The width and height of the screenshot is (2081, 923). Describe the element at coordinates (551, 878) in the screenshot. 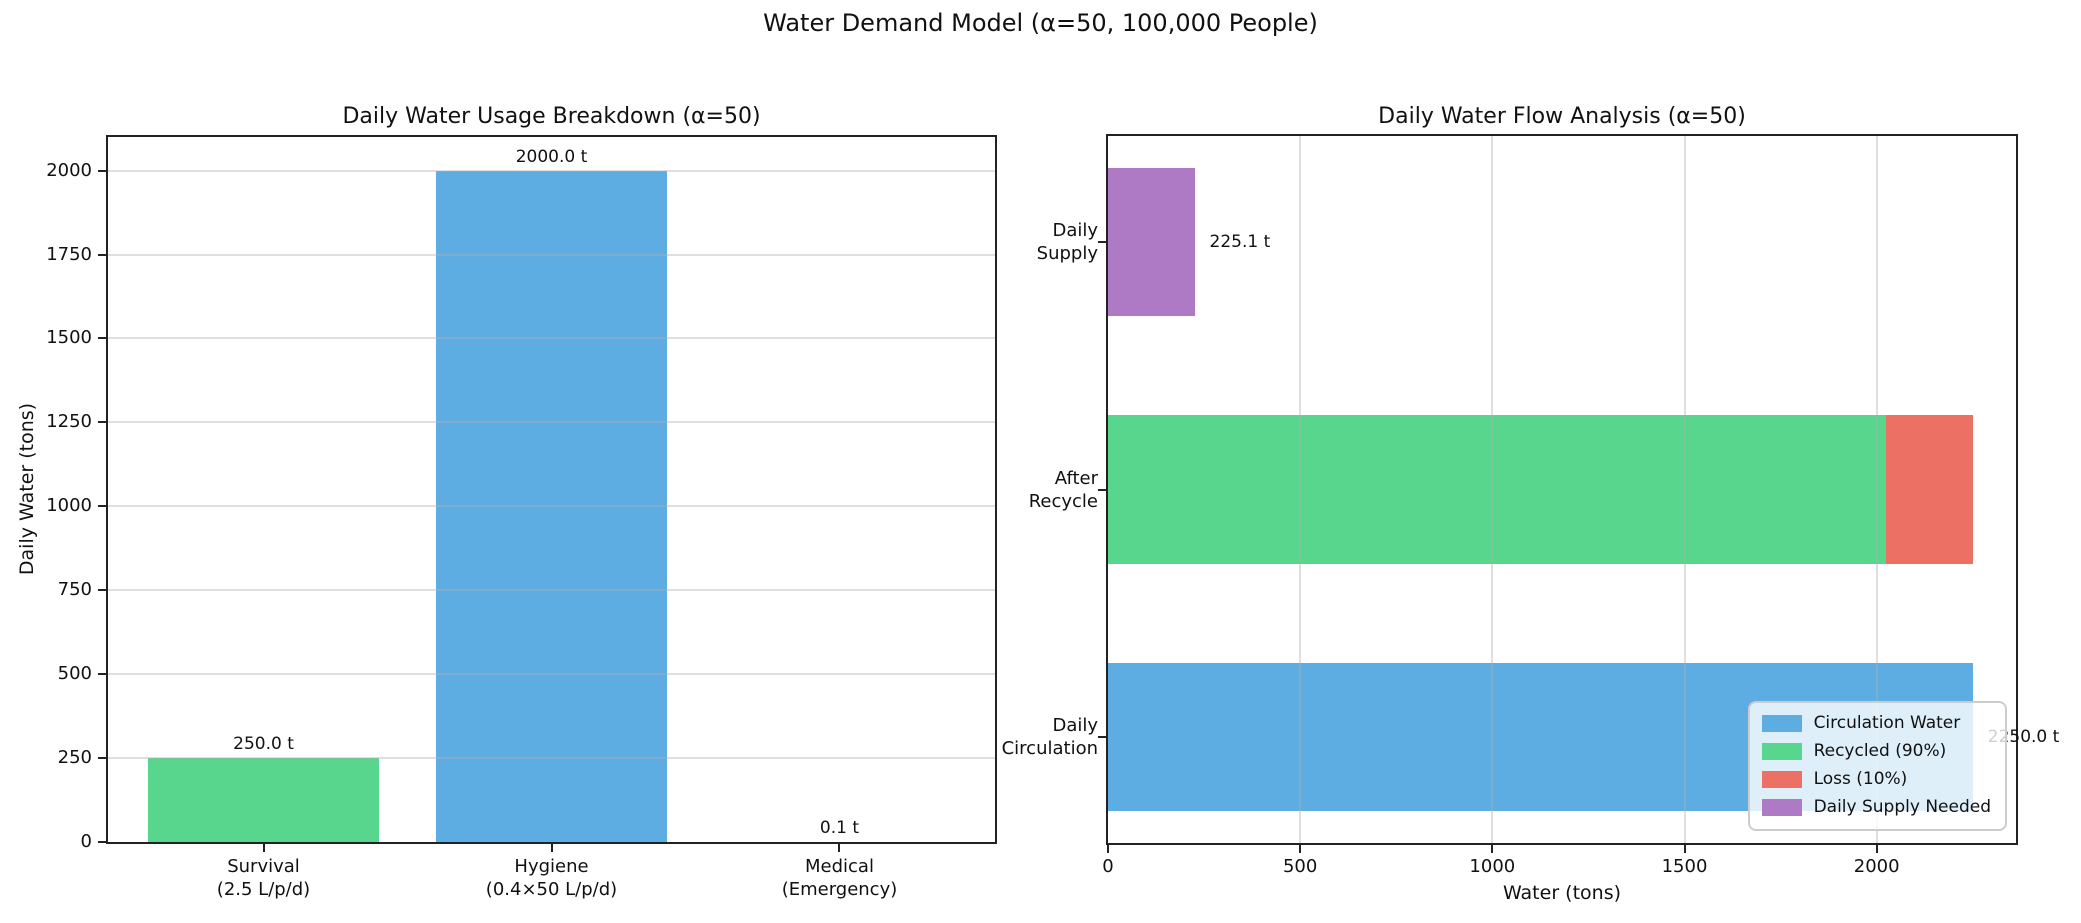

I see `x-tick-label: Hygiene (0.4×50 L/p/d)` at that location.